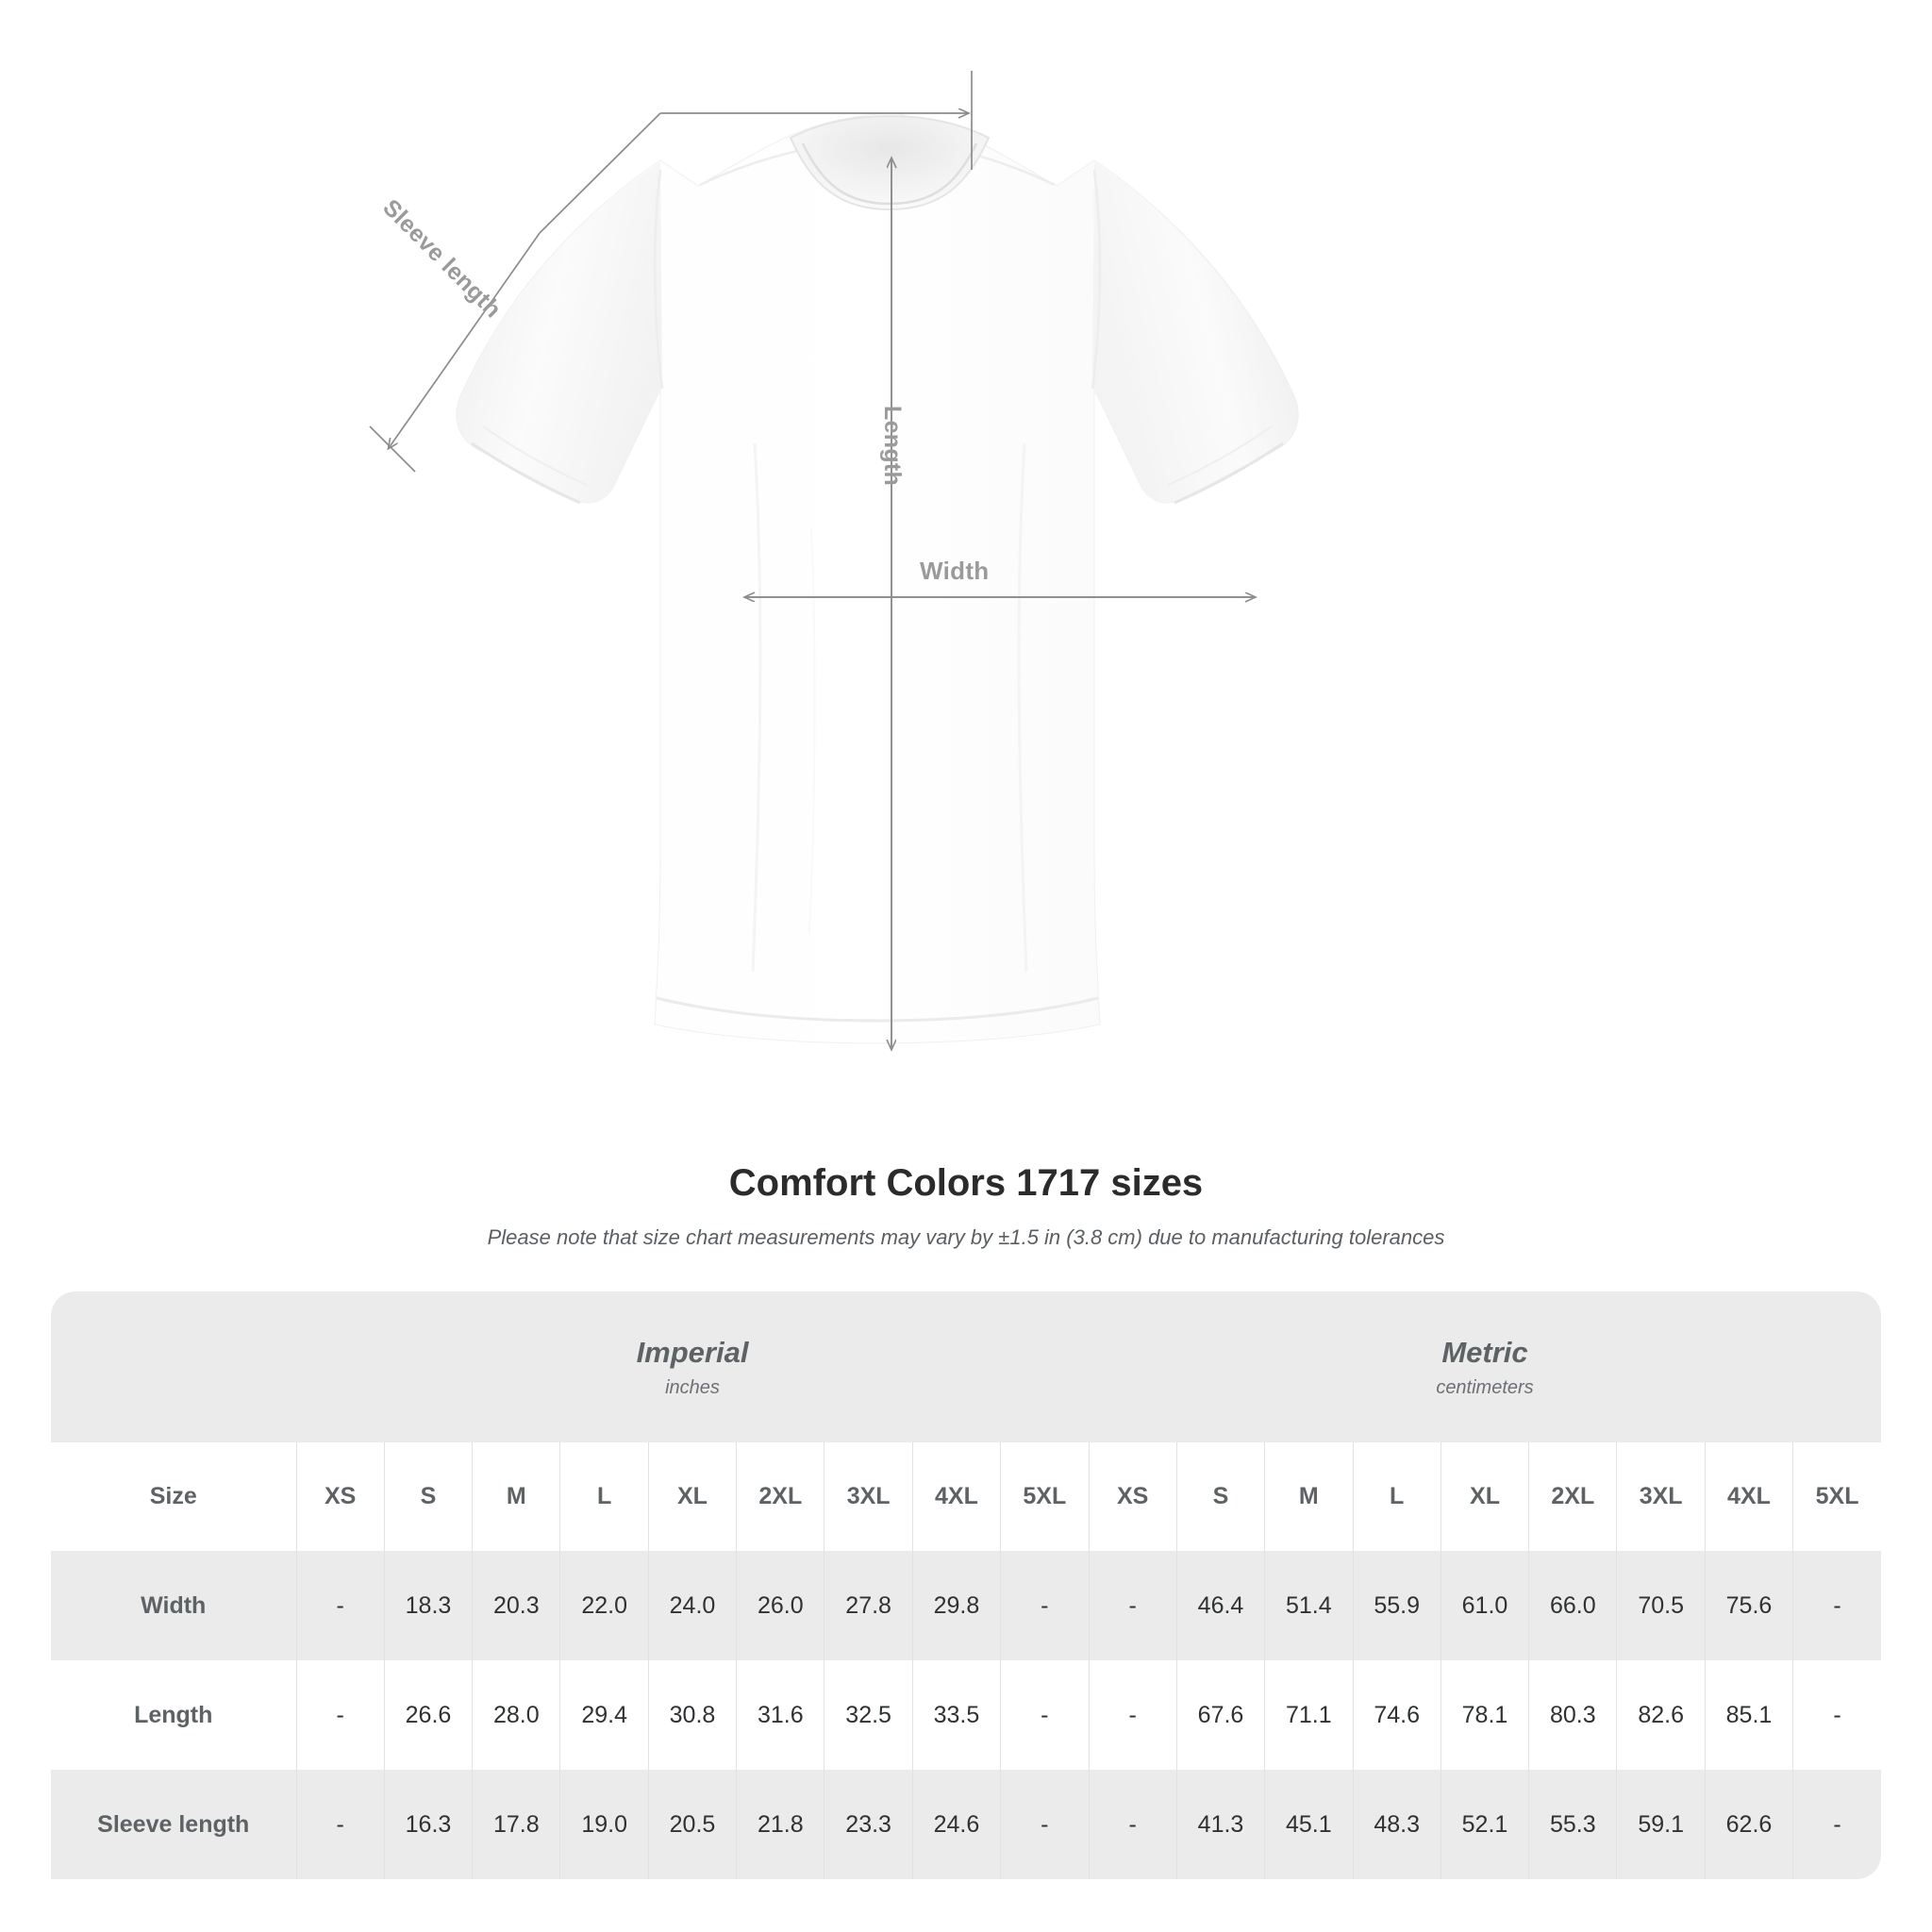 The image size is (1932, 1932). Describe the element at coordinates (516, 1715) in the screenshot. I see `cell-length-imperial-m: 28.0` at that location.